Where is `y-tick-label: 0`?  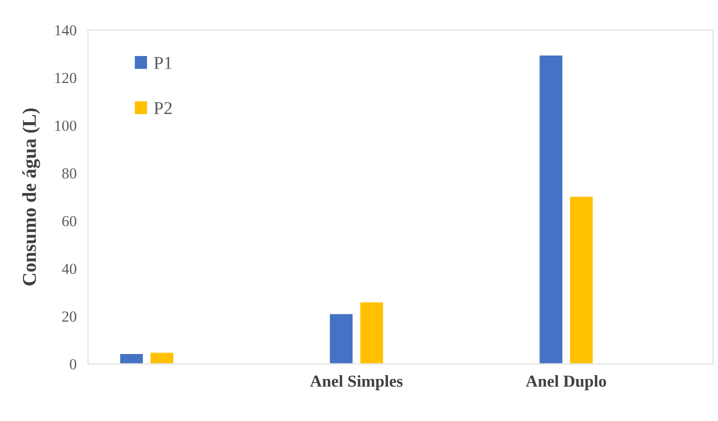
y-tick-label: 0 is located at coordinates (73, 364).